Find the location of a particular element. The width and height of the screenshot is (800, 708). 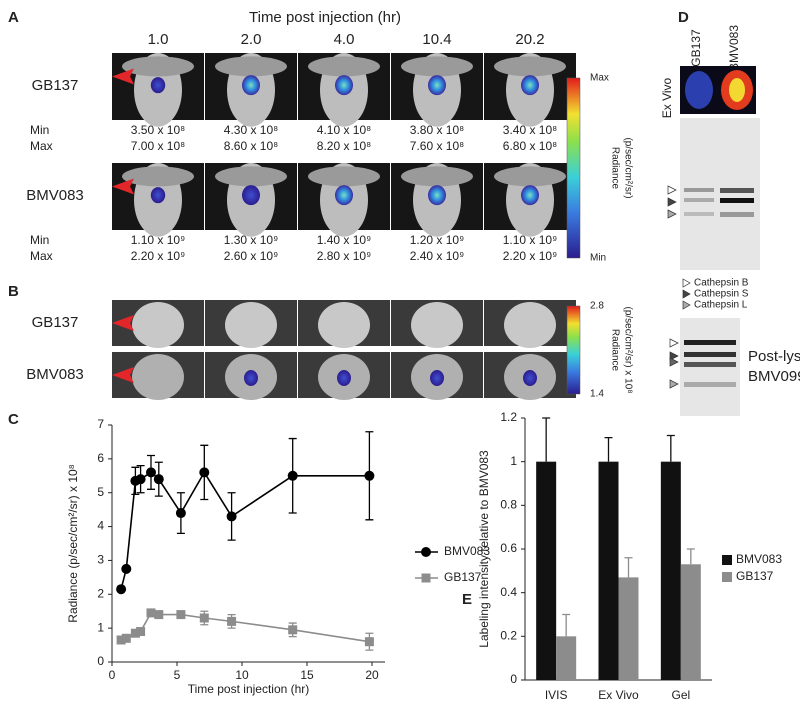

min-value: 4.10 x 10⁸ is located at coordinates (344, 130).